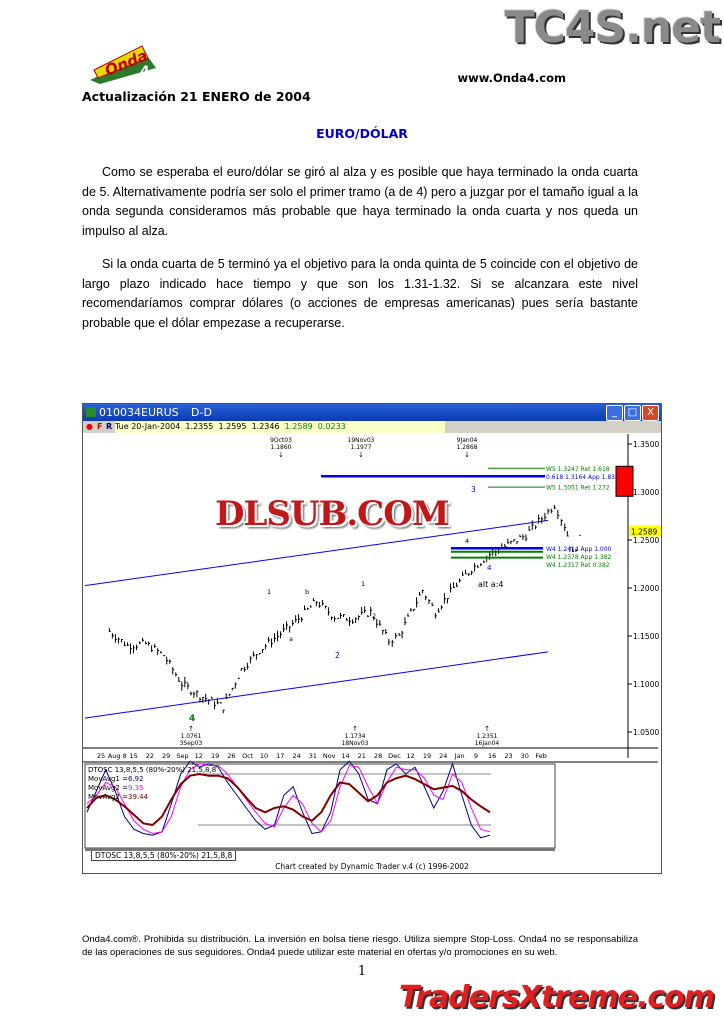 The height and width of the screenshot is (1024, 724). I want to click on update-date: Actualización 21 ENERO de 2004, so click(196, 96).